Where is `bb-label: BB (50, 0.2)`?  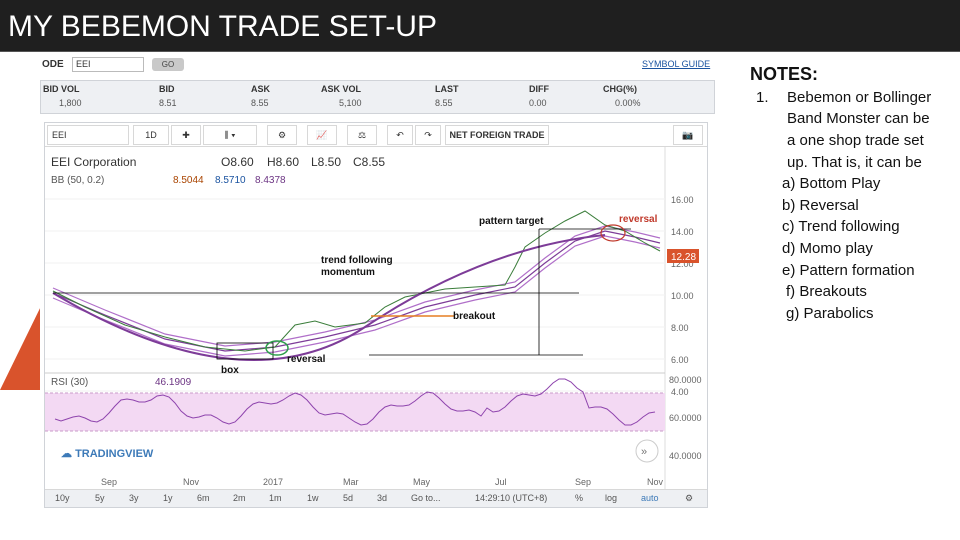
bb-label: BB (50, 0.2) is located at coordinates (77, 180).